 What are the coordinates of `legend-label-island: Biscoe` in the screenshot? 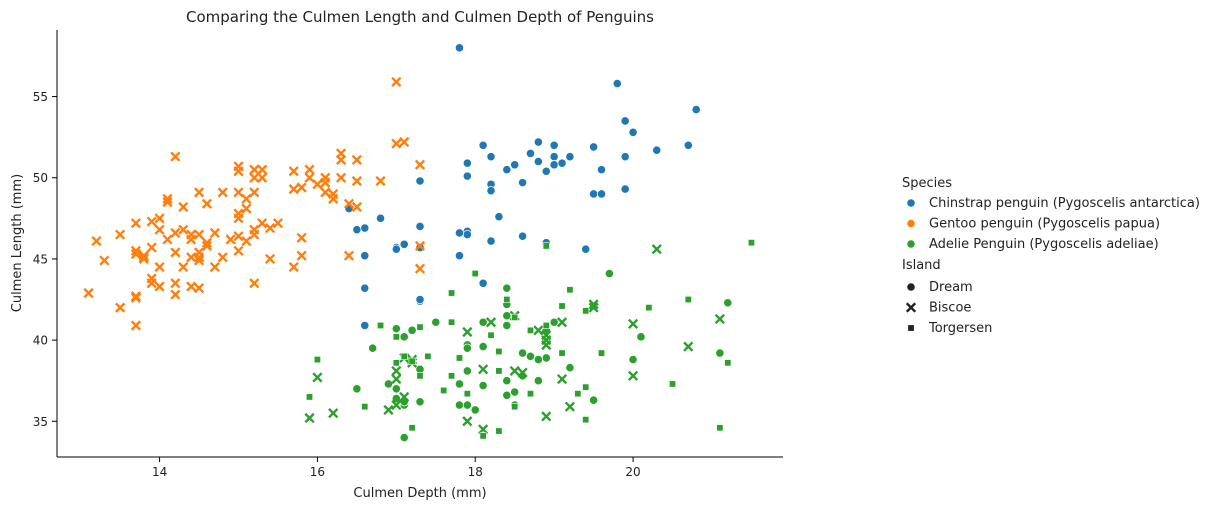 It's located at (950, 308).